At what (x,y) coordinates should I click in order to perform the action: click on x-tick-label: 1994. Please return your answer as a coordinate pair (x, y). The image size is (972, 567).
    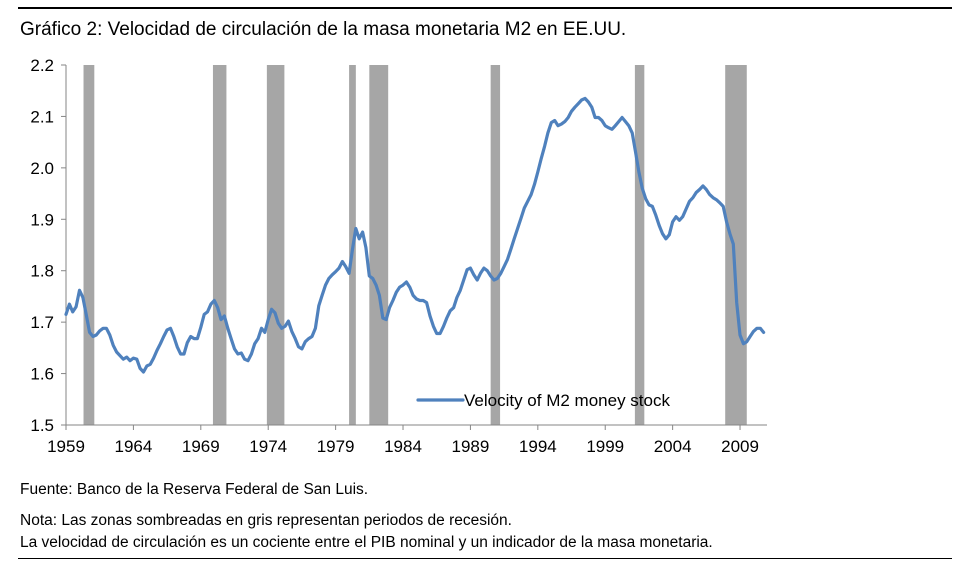
    Looking at the image, I should click on (538, 446).